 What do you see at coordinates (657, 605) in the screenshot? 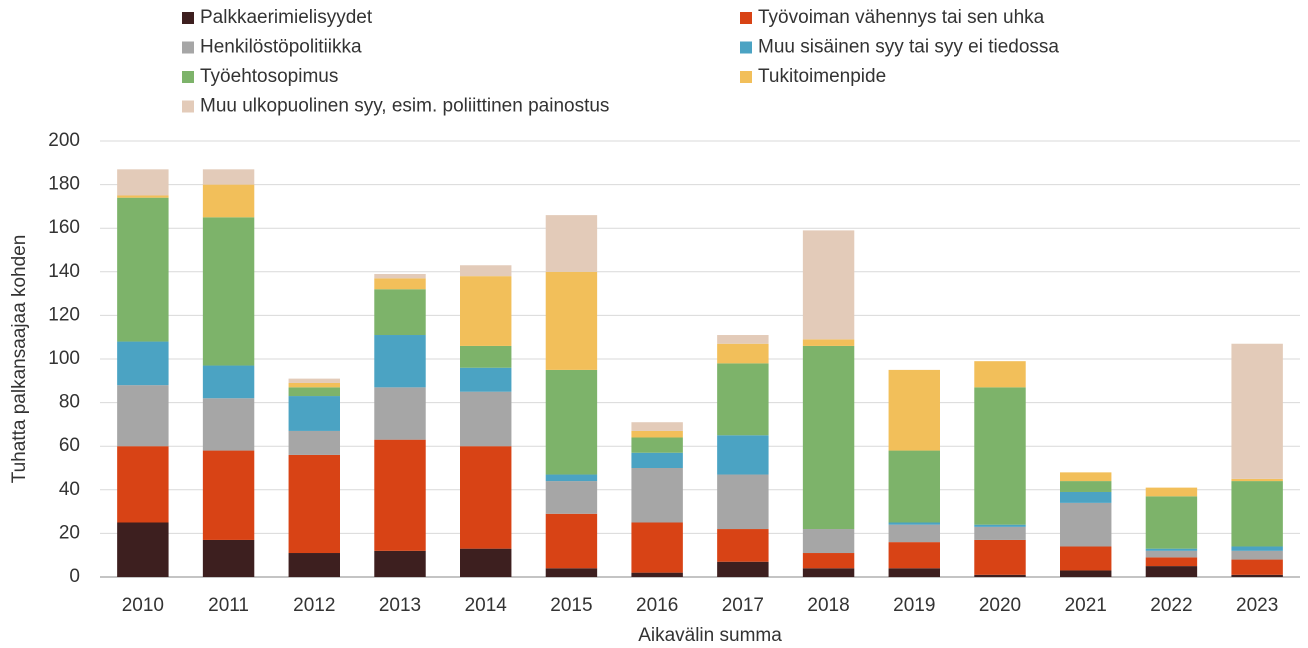
I see `x-tick-label: 2016` at bounding box center [657, 605].